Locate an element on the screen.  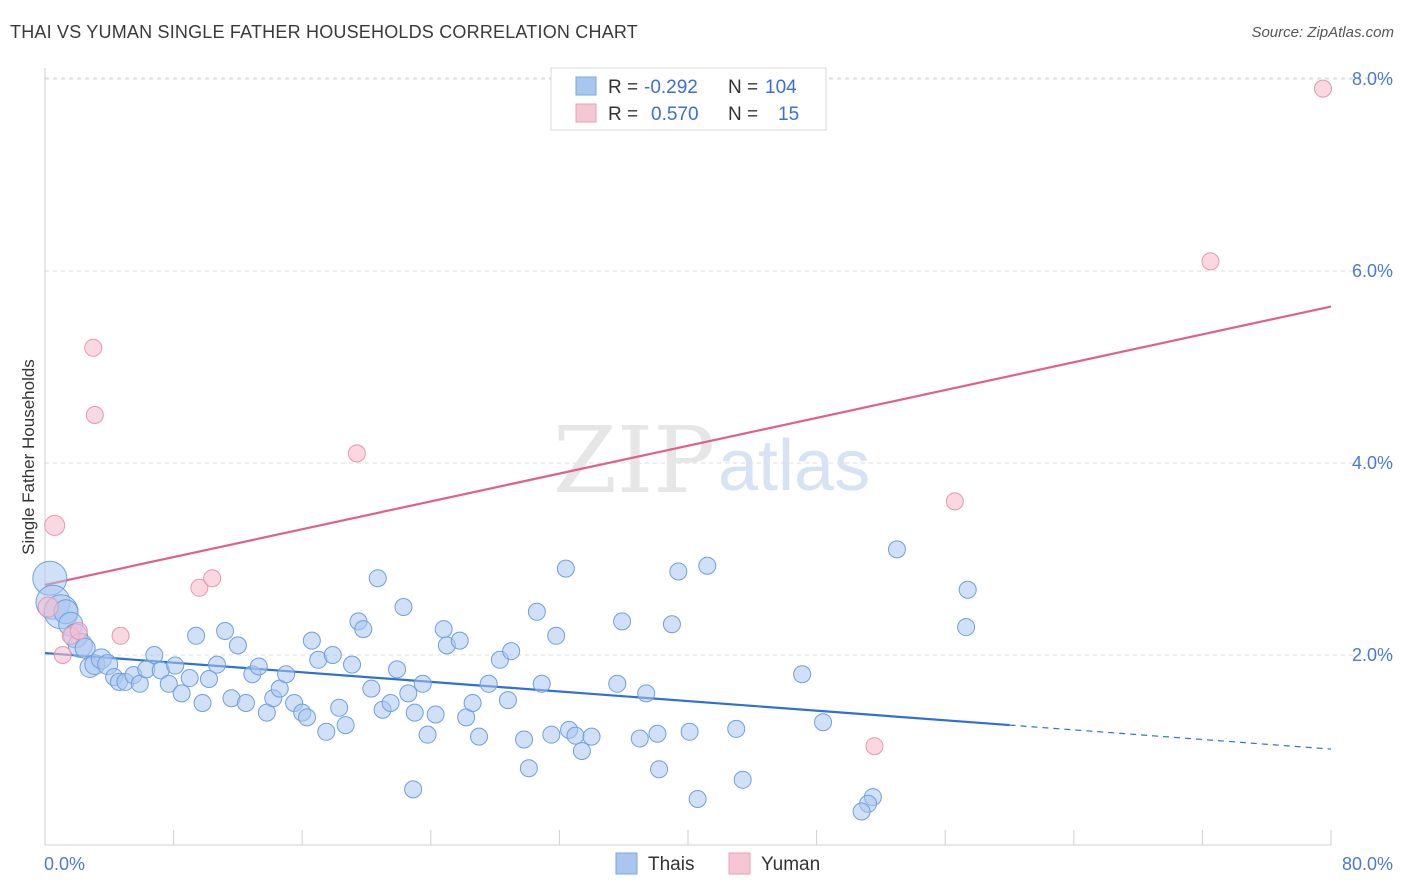
legend-swatch-yuman is located at coordinates (586, 113).